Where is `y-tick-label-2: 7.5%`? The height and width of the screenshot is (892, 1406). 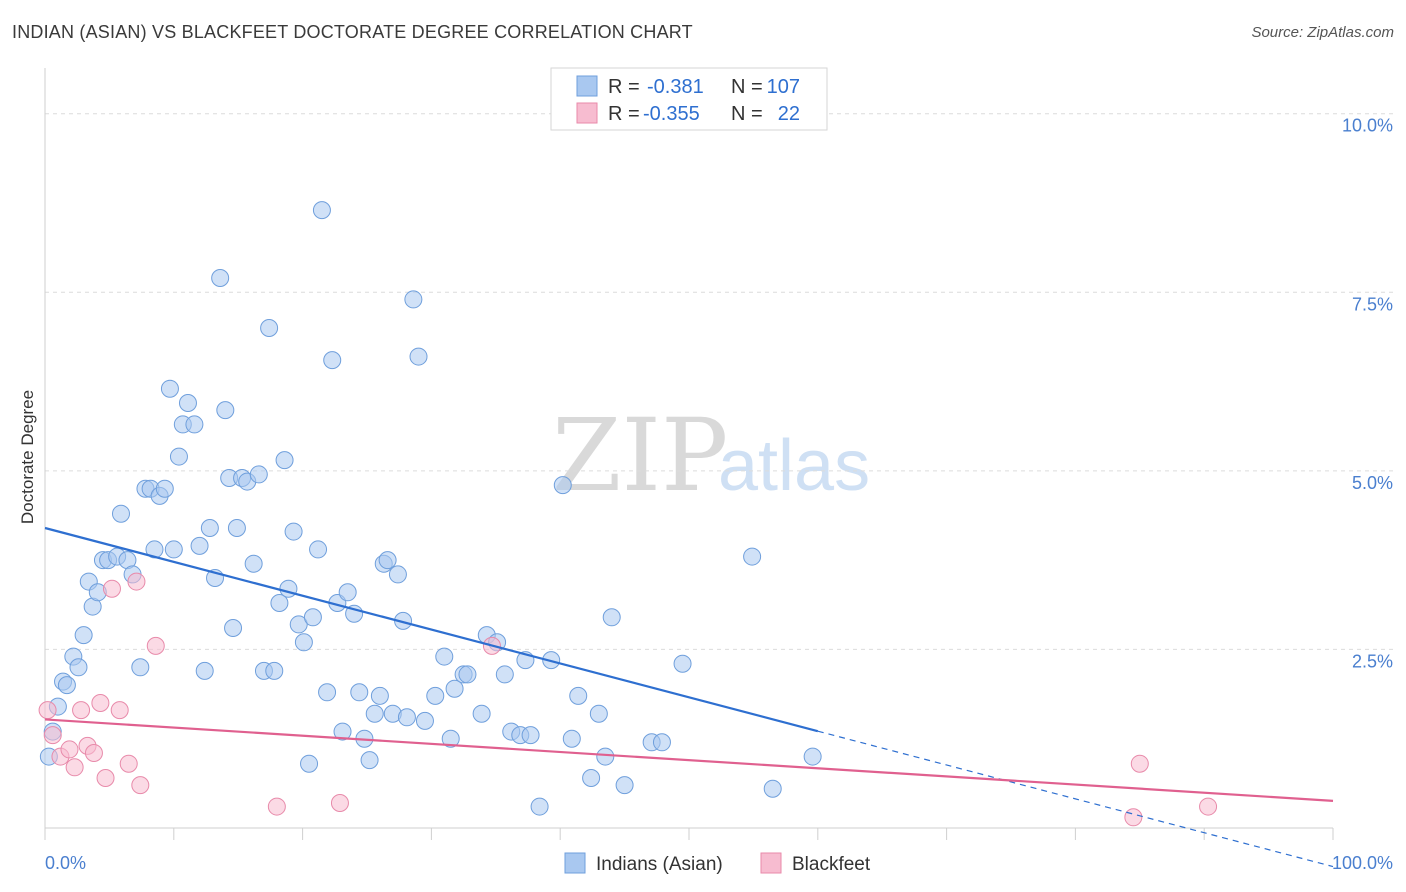
y-tick-label-2: 7.5% is located at coordinates (1372, 304).